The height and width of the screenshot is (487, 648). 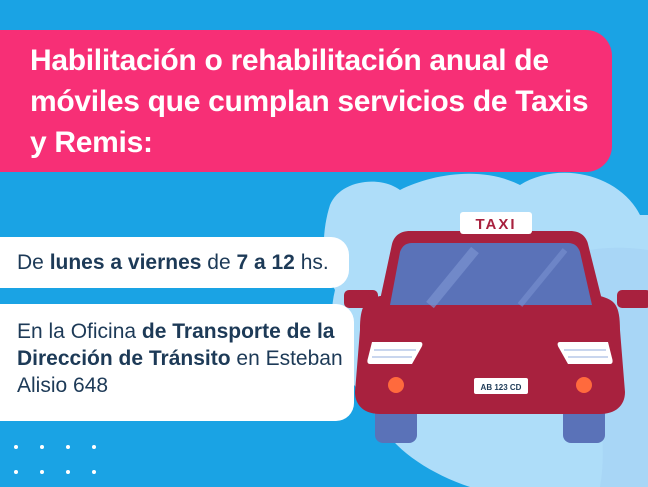 I want to click on schedule-hours: 7 a 12, so click(x=265, y=262).